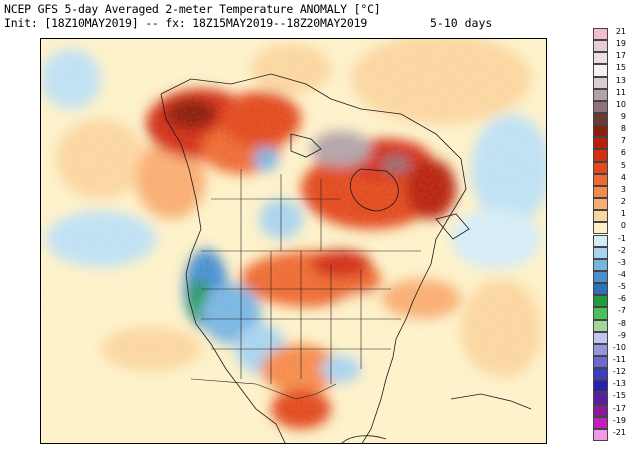 Image resolution: width=630 pixels, height=473 pixels. What do you see at coordinates (609, 301) in the screenshot?
I see `colorbar-level: -6` at bounding box center [609, 301].